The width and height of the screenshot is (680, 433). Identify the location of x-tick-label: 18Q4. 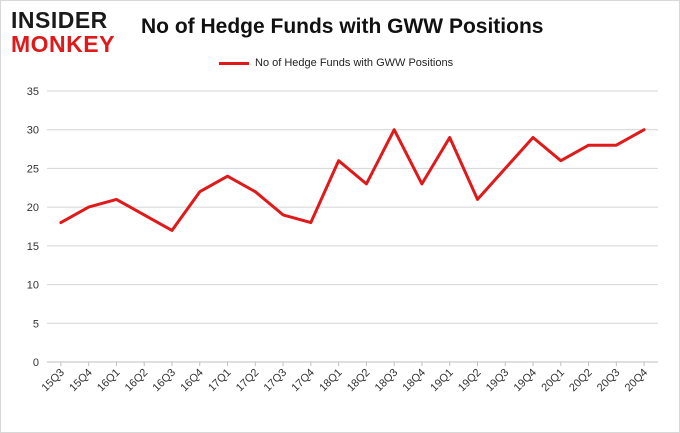
(415, 381).